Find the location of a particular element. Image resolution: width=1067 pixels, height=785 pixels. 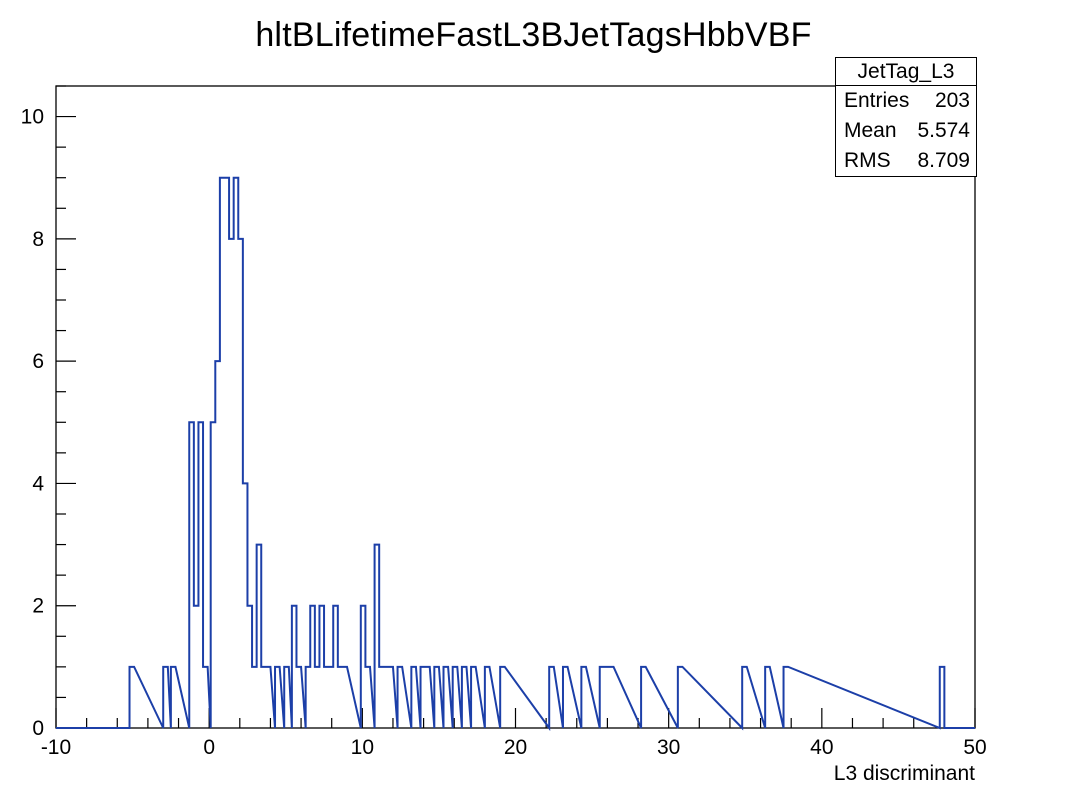

y-tick-label: 2 is located at coordinates (38, 606).